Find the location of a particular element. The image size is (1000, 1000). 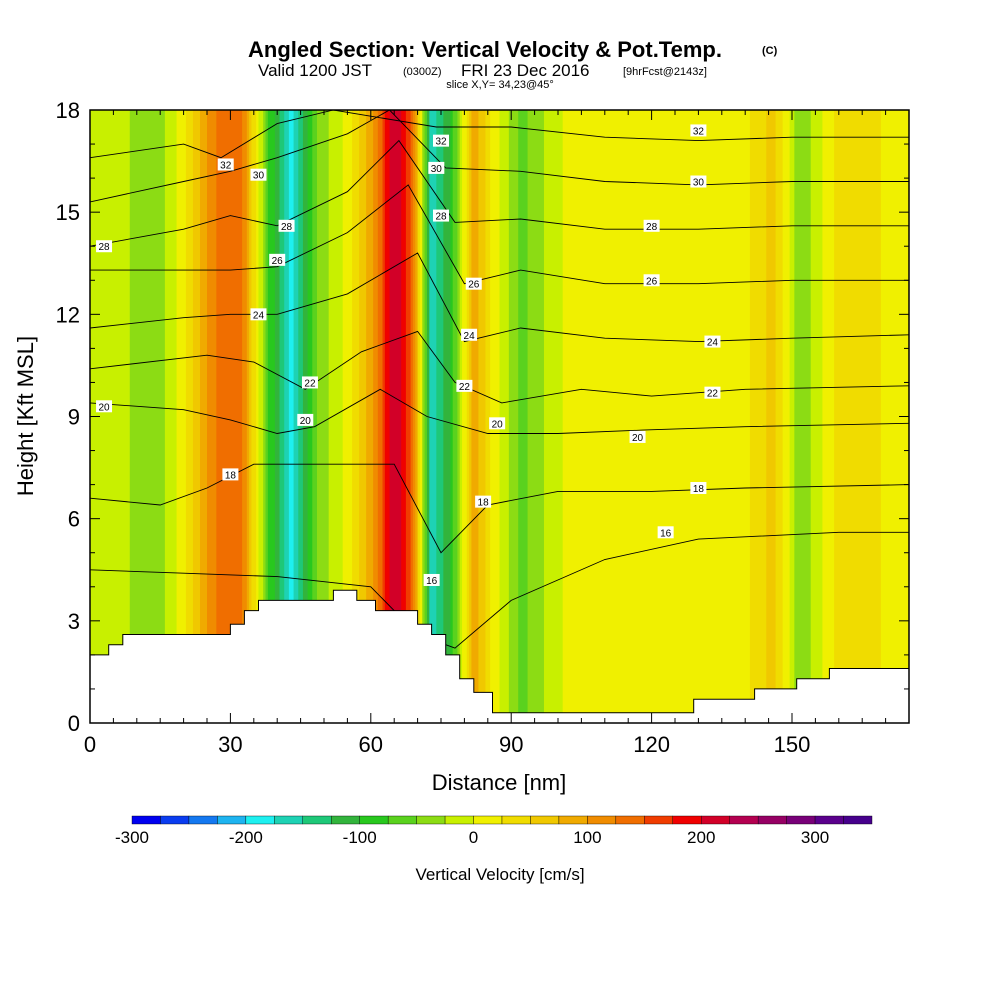

contour-label: 24 is located at coordinates (469, 335).